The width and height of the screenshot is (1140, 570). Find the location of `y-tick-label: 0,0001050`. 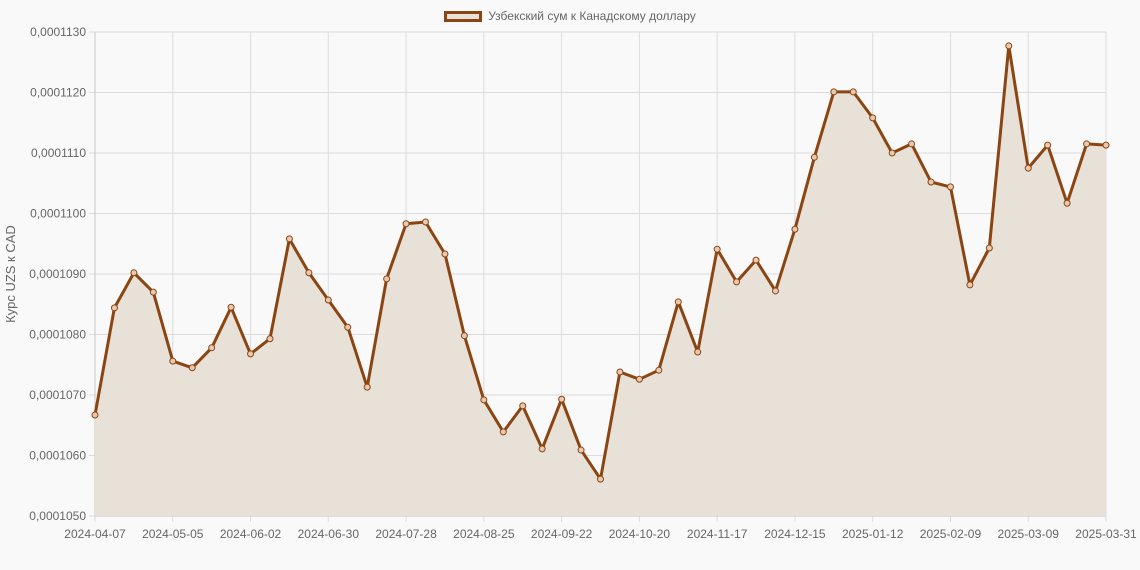

y-tick-label: 0,0001050 is located at coordinates (57, 516).